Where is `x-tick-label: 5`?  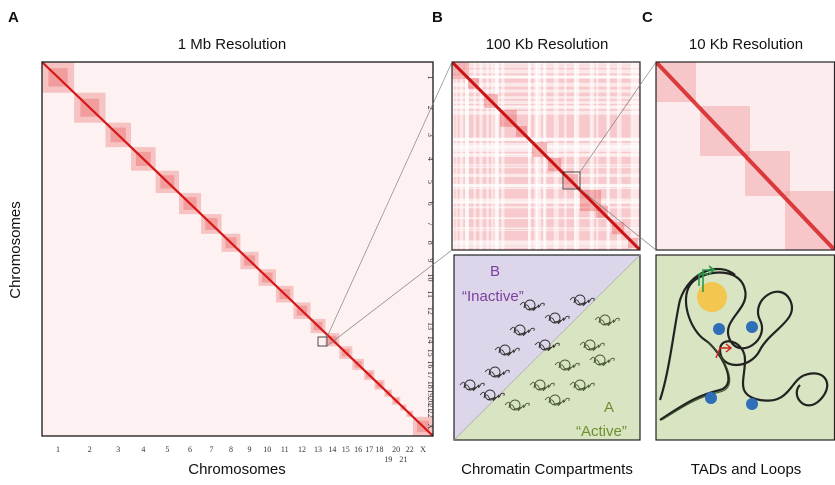
x-tick-label: 5 is located at coordinates (167, 449).